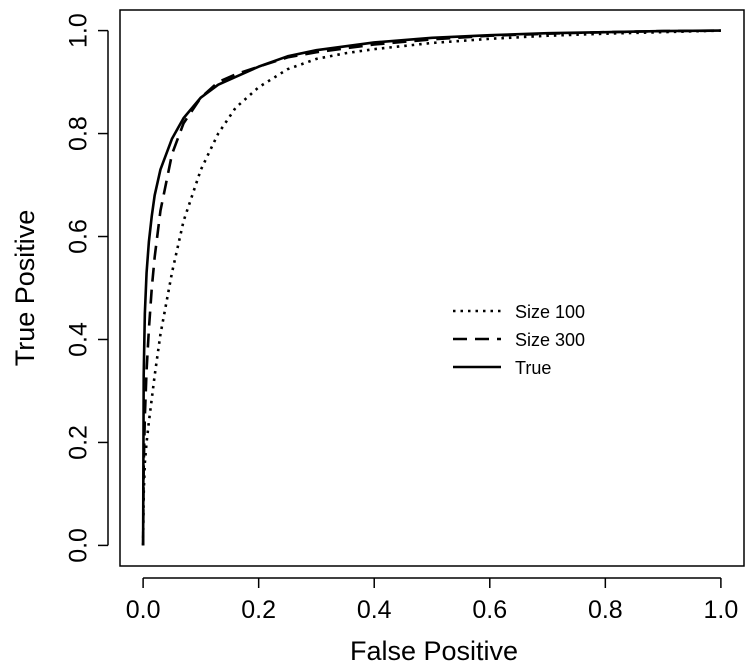 The width and height of the screenshot is (751, 670). I want to click on y-tick-label: 1.0, so click(79, 30).